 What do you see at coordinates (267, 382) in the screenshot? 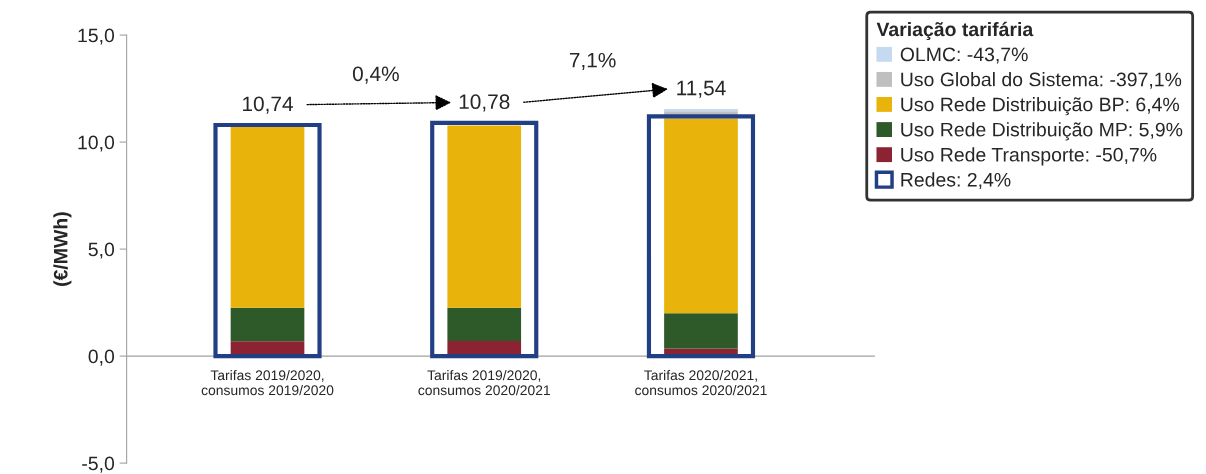
I see `x-tick-label: Tarifas 2019/2020, consumos 2019/2020` at bounding box center [267, 382].